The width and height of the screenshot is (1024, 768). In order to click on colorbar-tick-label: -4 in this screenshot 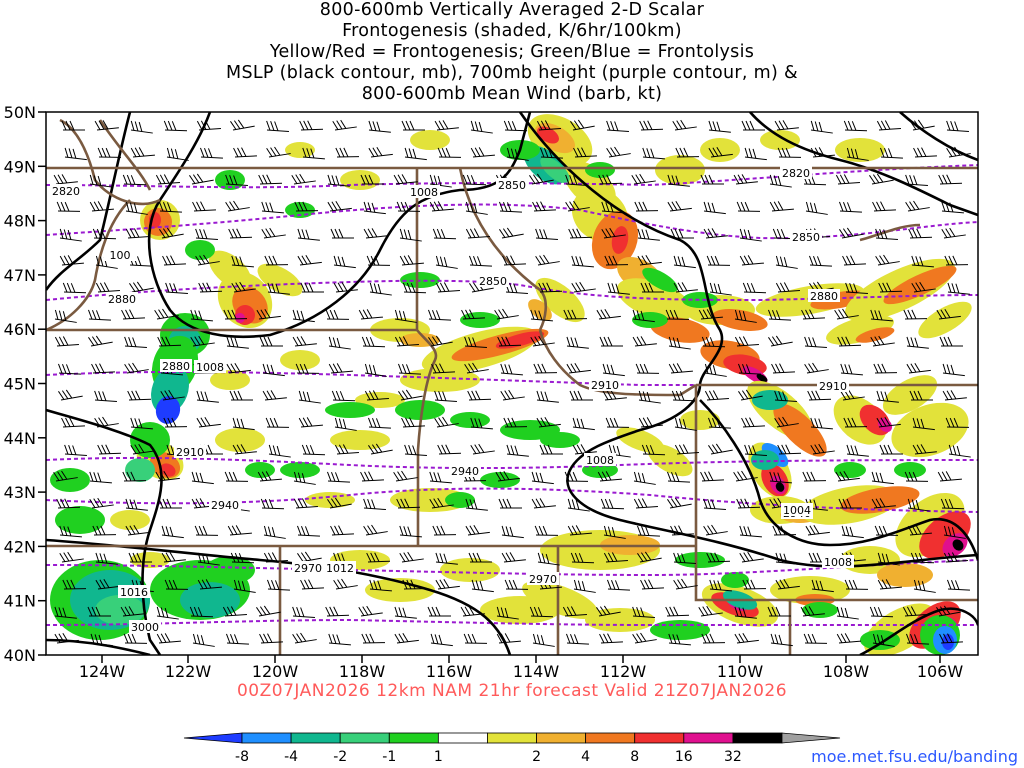, I will do `click(291, 757)`.